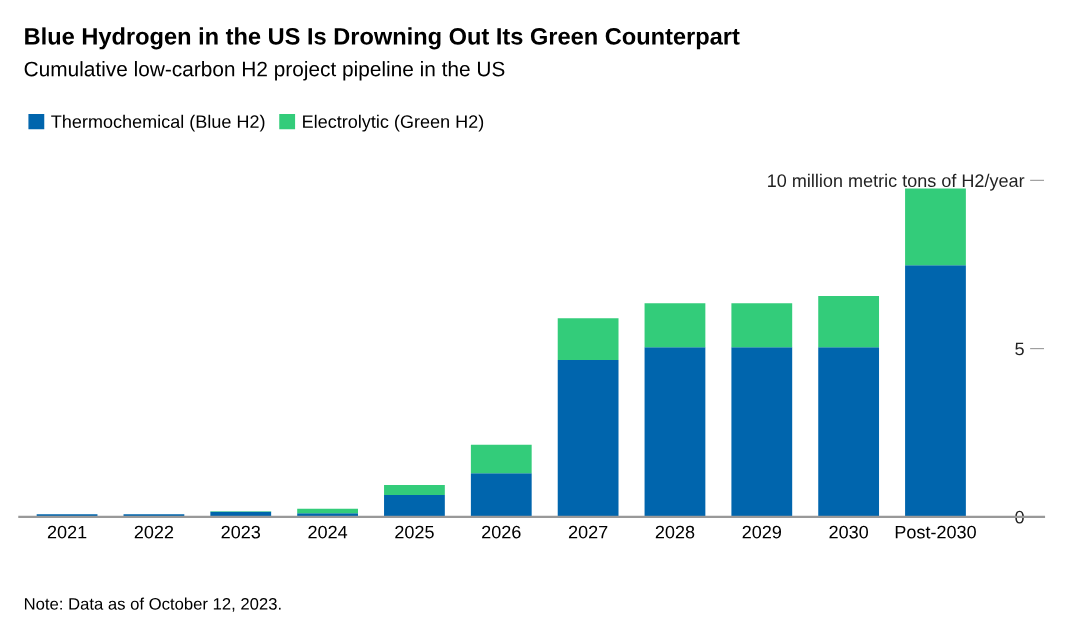  What do you see at coordinates (328, 532) in the screenshot?
I see `x-tick-label: 2024` at bounding box center [328, 532].